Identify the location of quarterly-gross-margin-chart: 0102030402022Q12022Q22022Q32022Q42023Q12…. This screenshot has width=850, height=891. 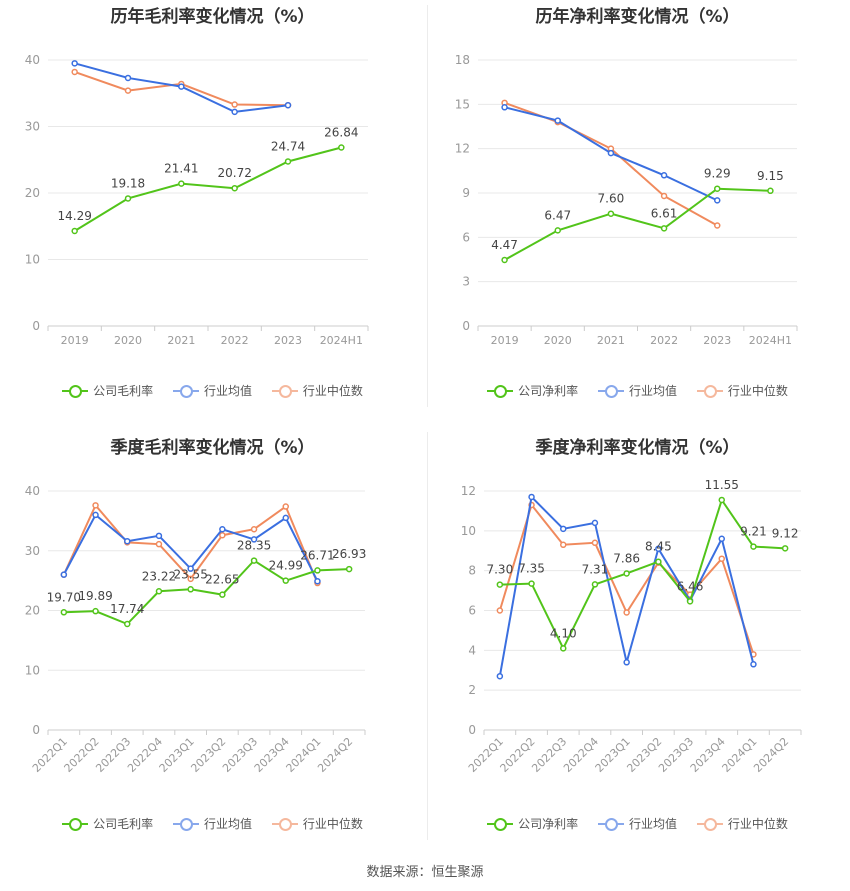
(196, 629).